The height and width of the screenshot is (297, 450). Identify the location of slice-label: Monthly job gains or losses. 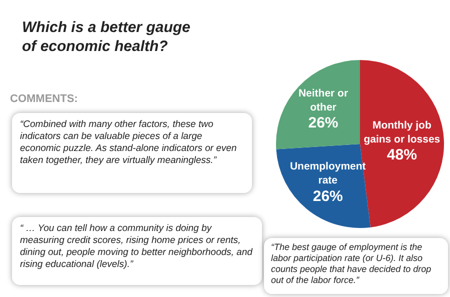
(402, 132).